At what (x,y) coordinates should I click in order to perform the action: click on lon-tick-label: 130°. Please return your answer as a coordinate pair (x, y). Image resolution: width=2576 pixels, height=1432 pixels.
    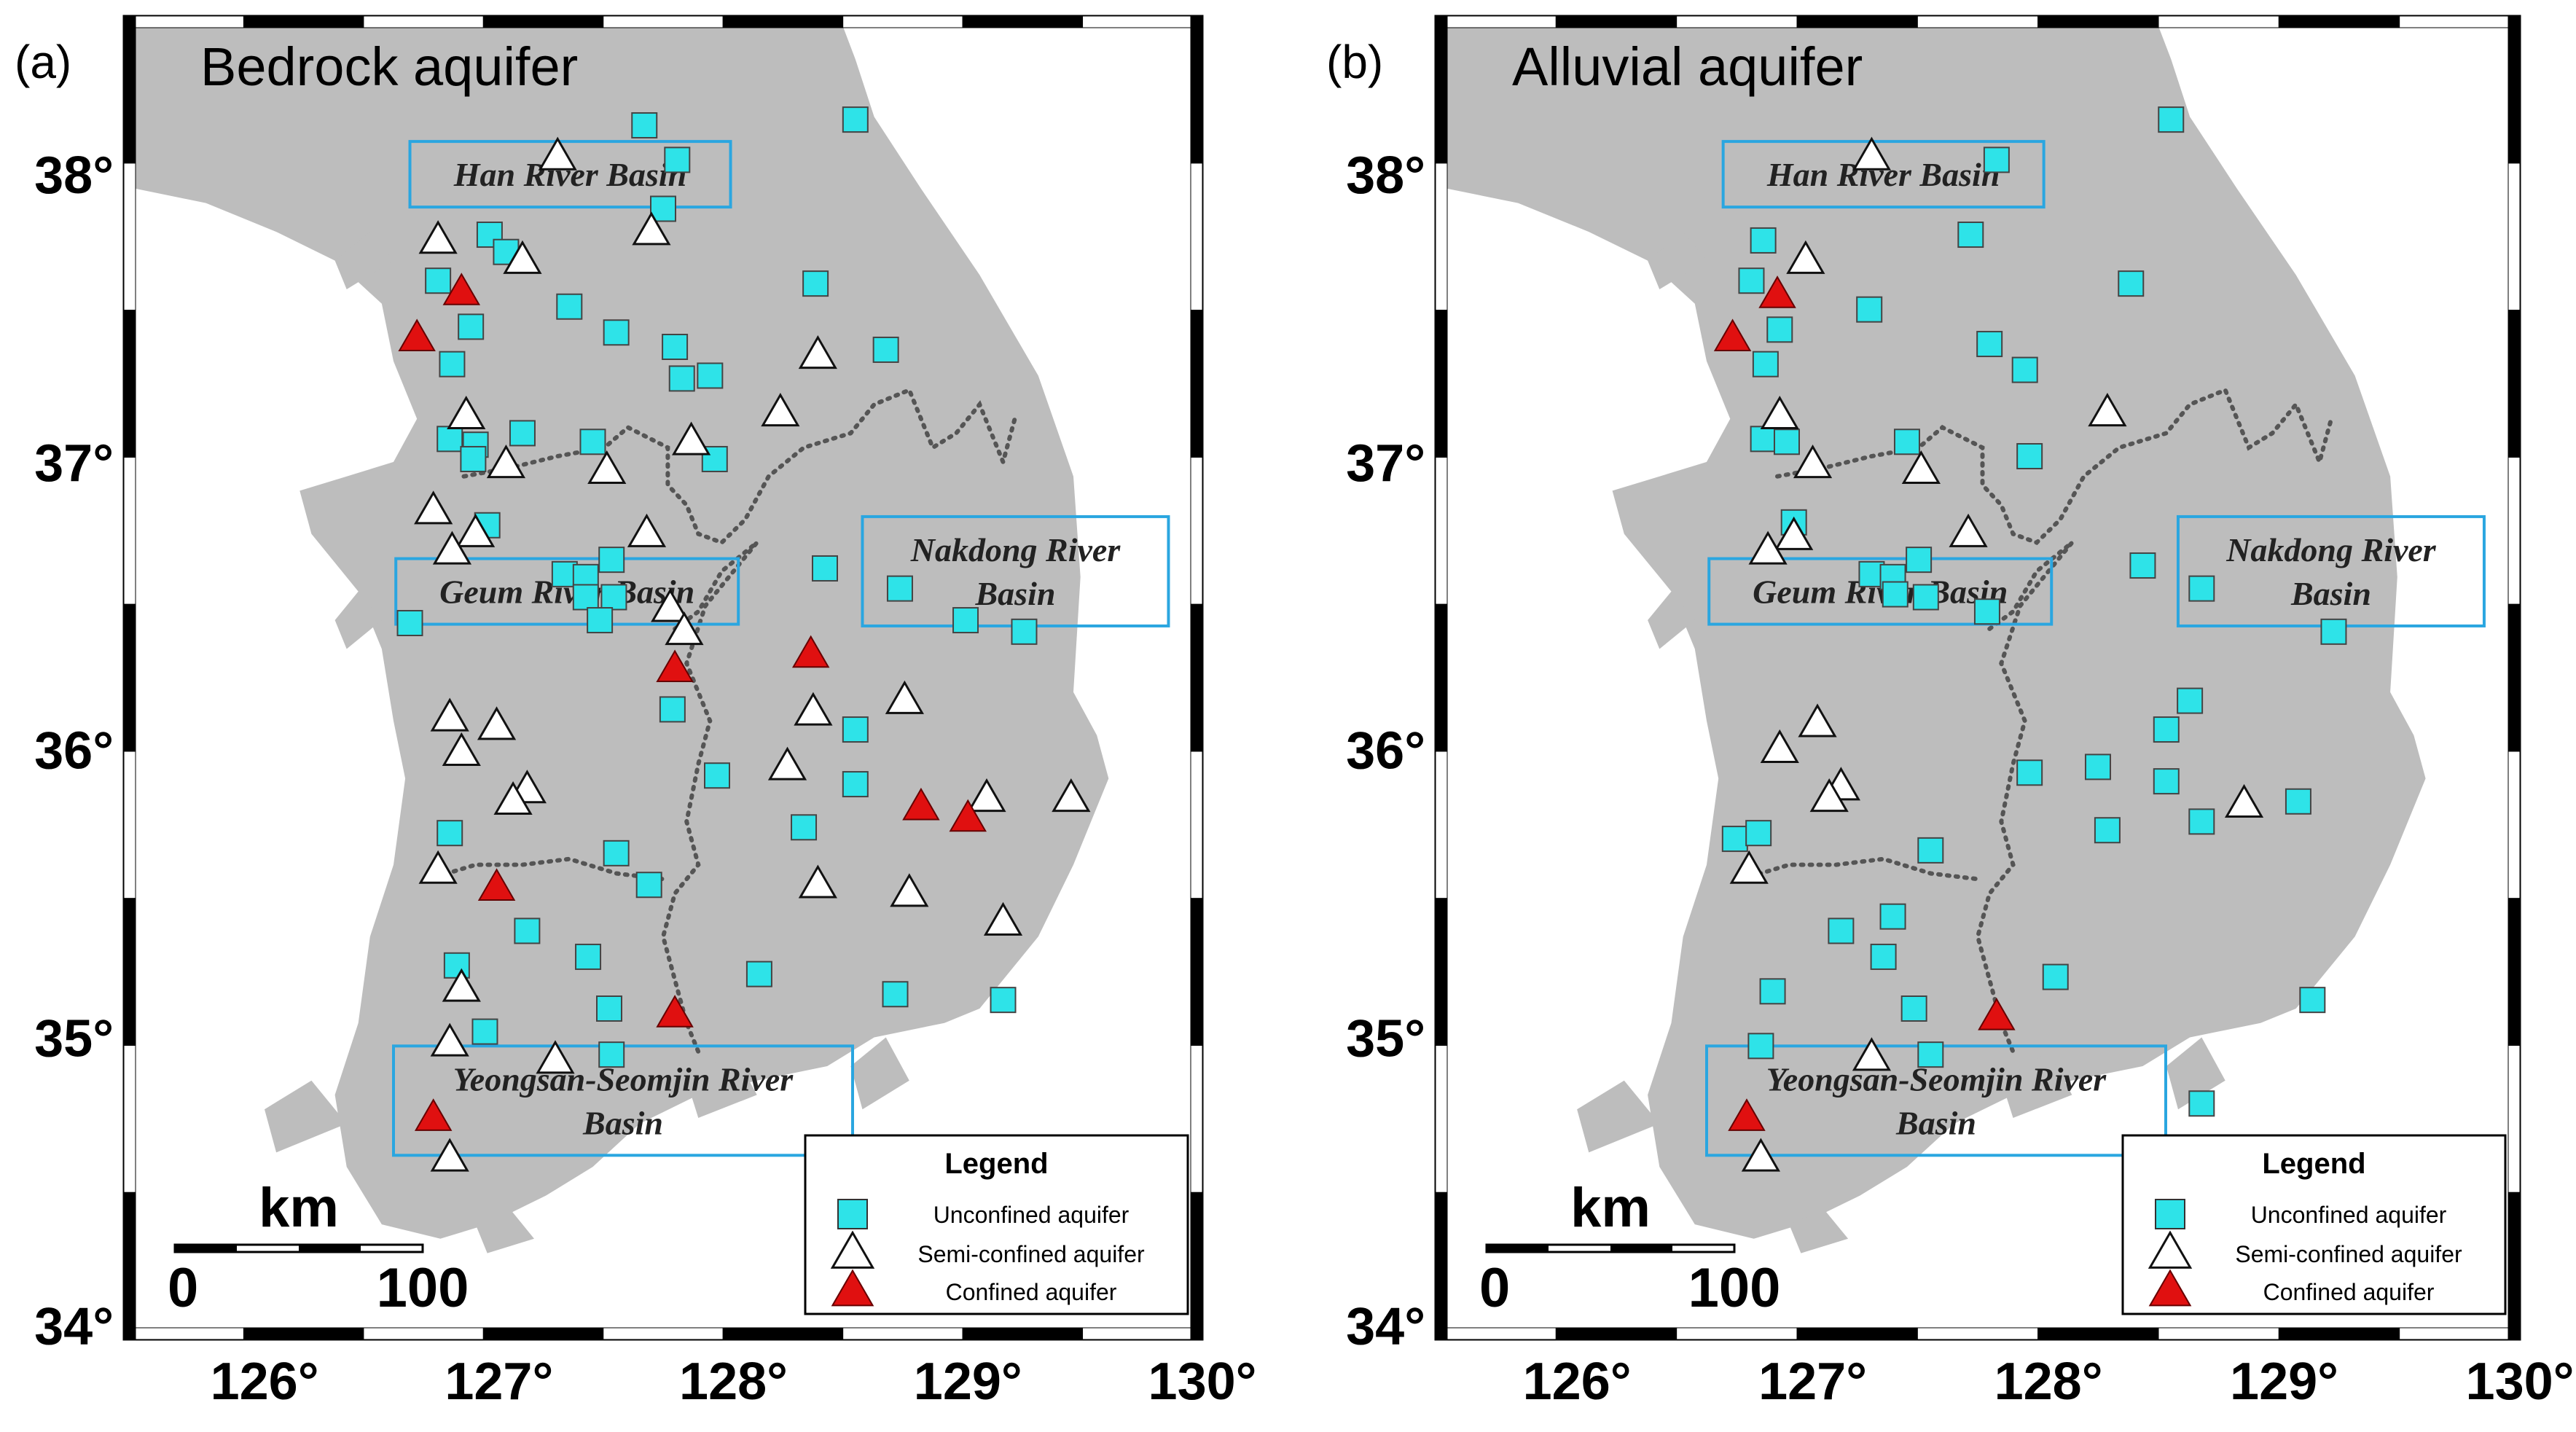
    Looking at the image, I should click on (1202, 1382).